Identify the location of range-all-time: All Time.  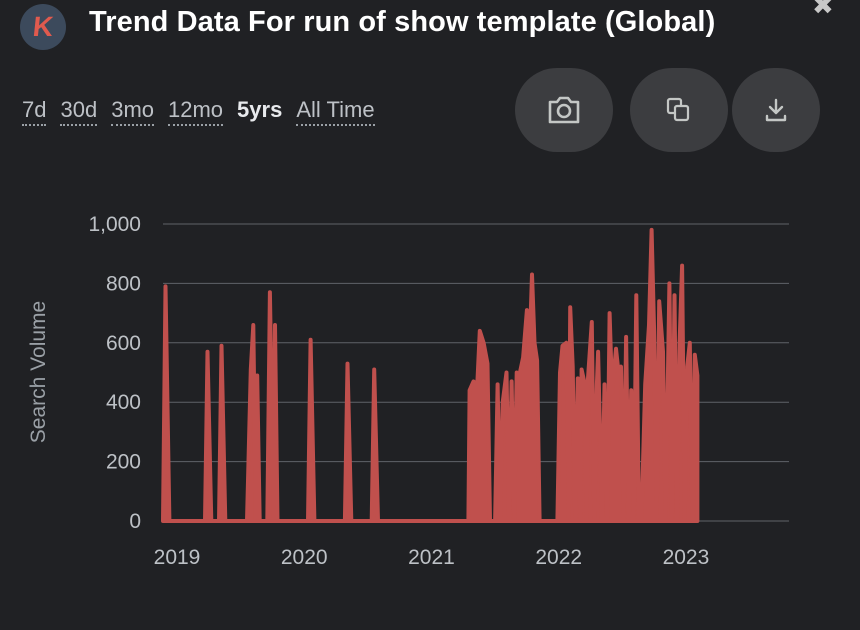
(335, 111).